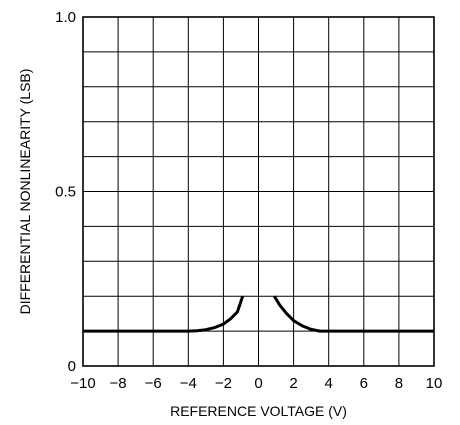 This screenshot has width=460, height=425. I want to click on y-tick-label: 1.0, so click(65, 17).